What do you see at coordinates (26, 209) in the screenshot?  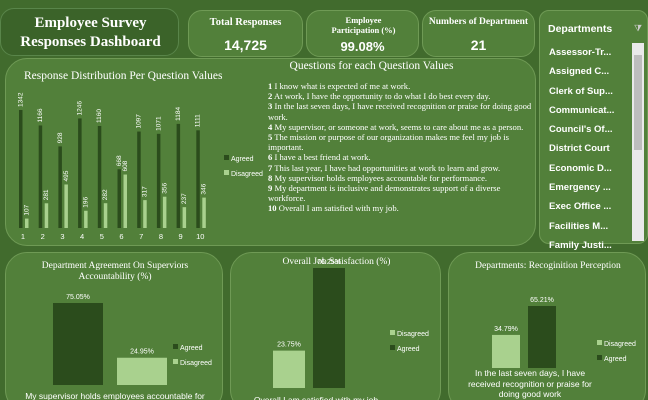 I see `data-label: 107` at bounding box center [26, 209].